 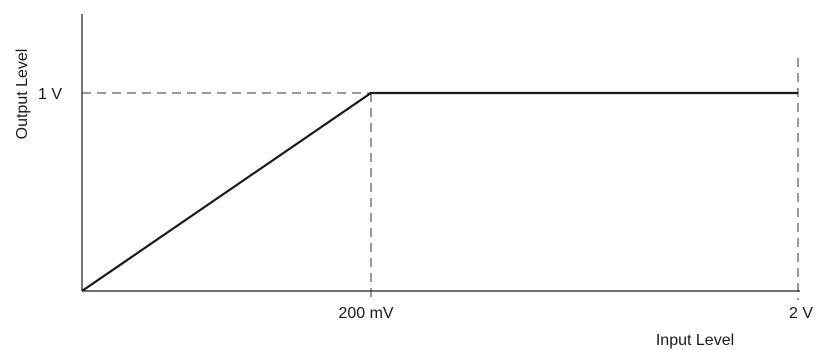 What do you see at coordinates (365, 313) in the screenshot?
I see `x-tick-label: 200 mV` at bounding box center [365, 313].